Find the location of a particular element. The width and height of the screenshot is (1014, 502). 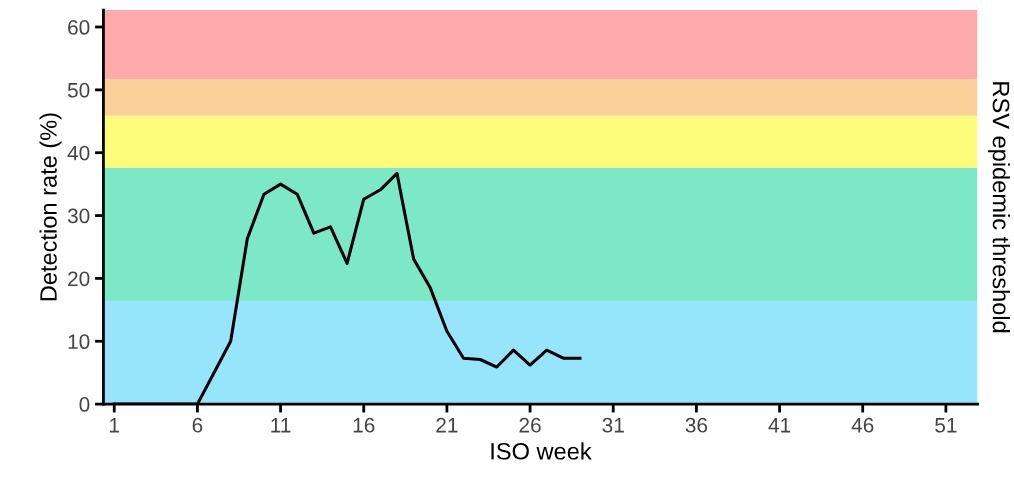

x-tick-label: 1 is located at coordinates (115, 425).